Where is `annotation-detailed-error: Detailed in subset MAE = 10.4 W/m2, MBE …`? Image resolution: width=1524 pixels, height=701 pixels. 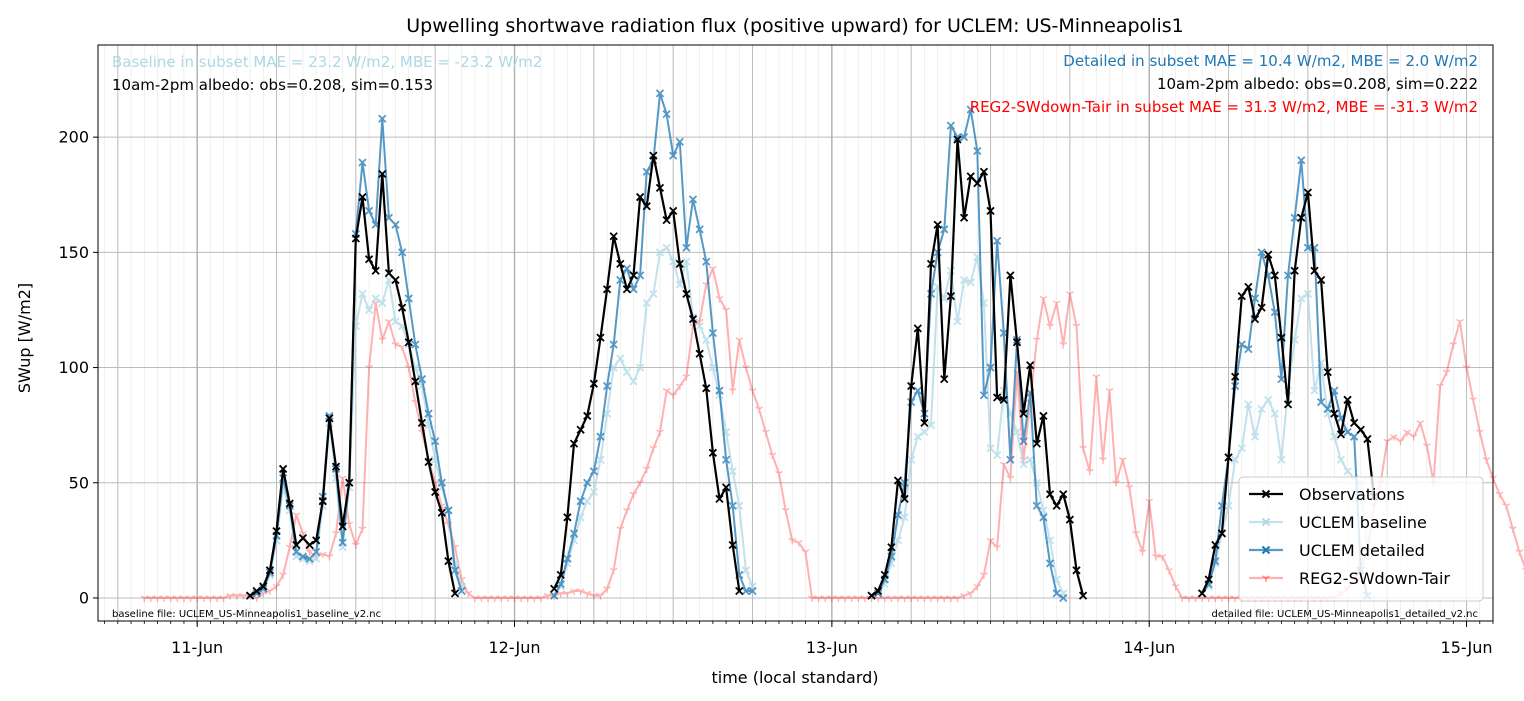
annotation-detailed-error: Detailed in subset MAE = 10.4 W/m2, MBE … is located at coordinates (1270, 61).